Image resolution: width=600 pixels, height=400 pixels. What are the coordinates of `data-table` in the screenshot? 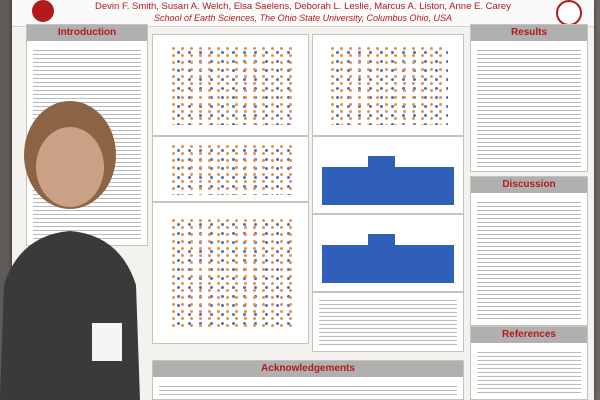 It's located at (388, 322).